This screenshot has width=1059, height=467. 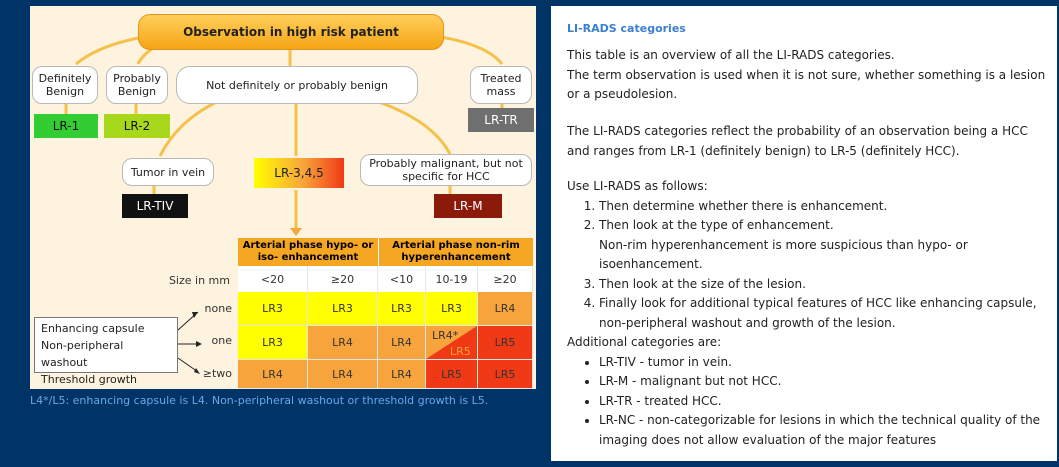 What do you see at coordinates (137, 126) in the screenshot?
I see `lr2-tag: LR-2` at bounding box center [137, 126].